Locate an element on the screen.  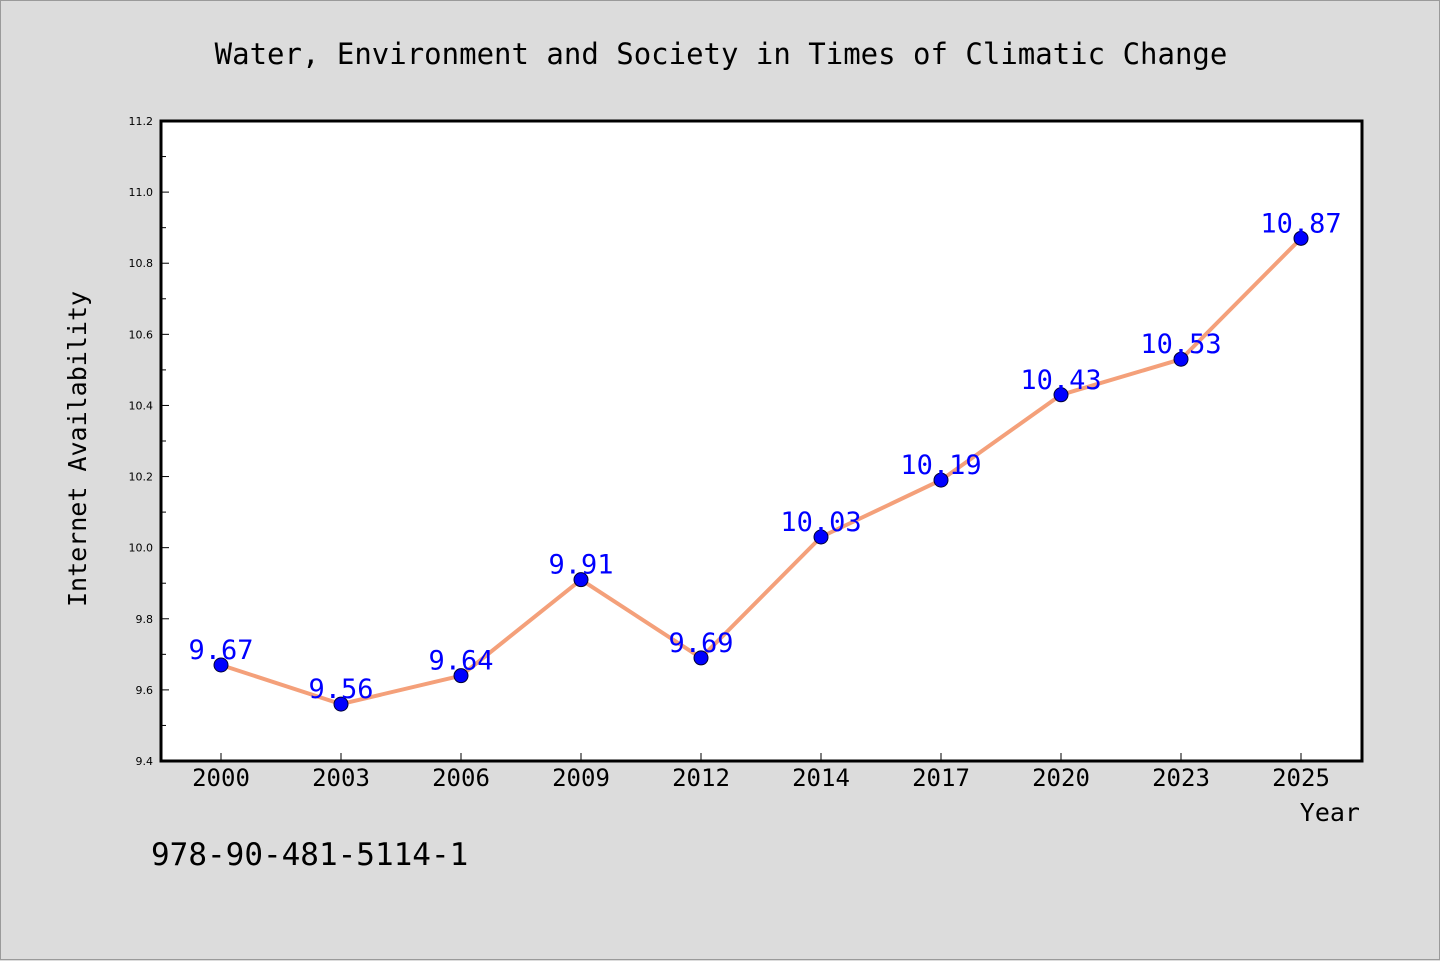
data-label: 10.43 is located at coordinates (1060, 380).